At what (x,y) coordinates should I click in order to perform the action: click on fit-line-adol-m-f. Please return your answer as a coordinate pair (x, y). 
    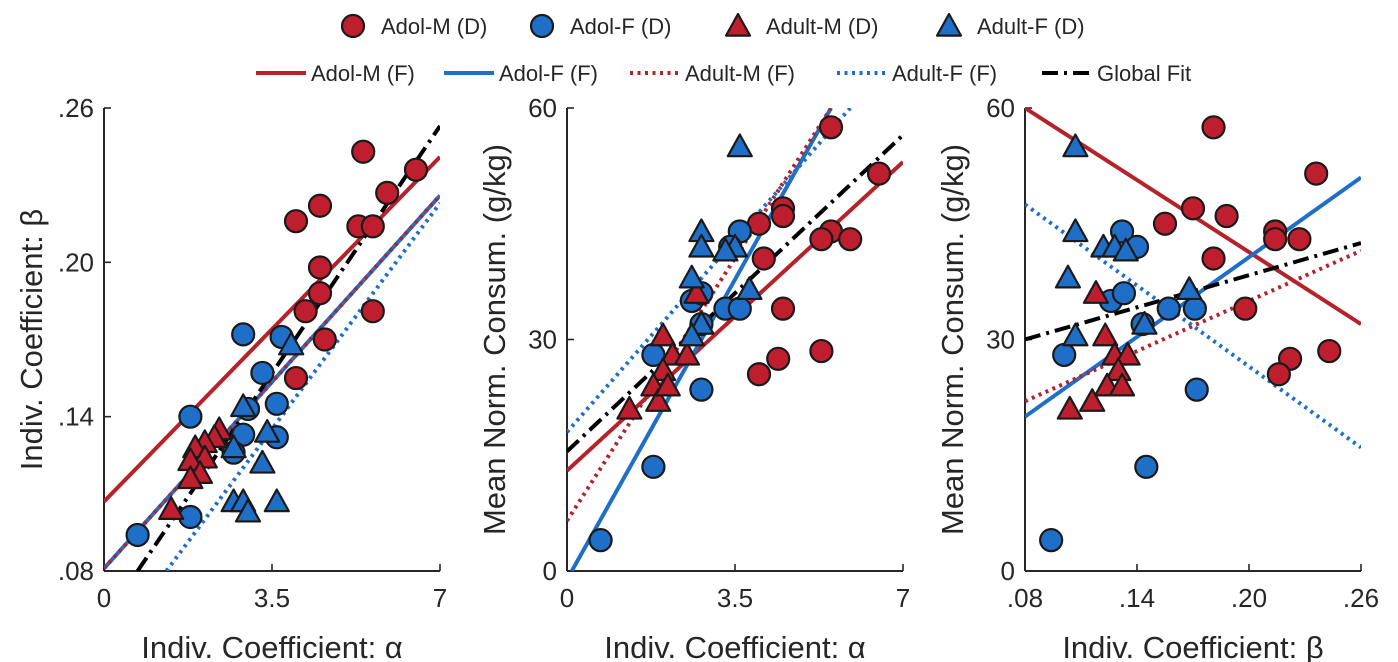
    Looking at the image, I should click on (272, 329).